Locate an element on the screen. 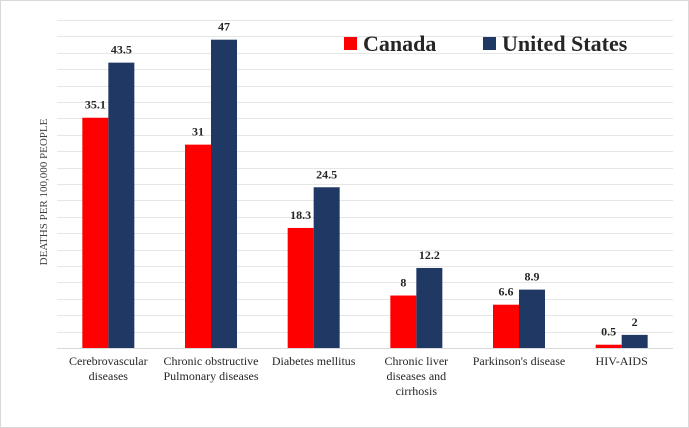 This screenshot has width=689, height=428. bar-united-states-diabetes-mellitus is located at coordinates (326, 267).